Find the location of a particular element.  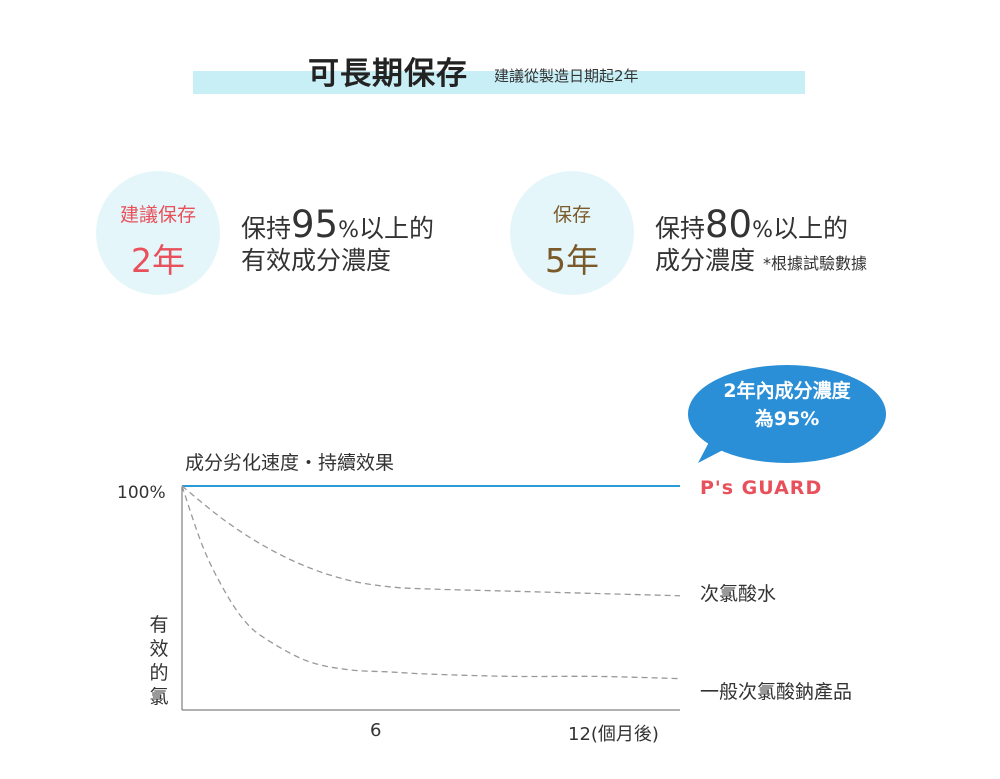

card-desc-line2-2: 成分濃度 *根據試驗數據 is located at coordinates (761, 260).